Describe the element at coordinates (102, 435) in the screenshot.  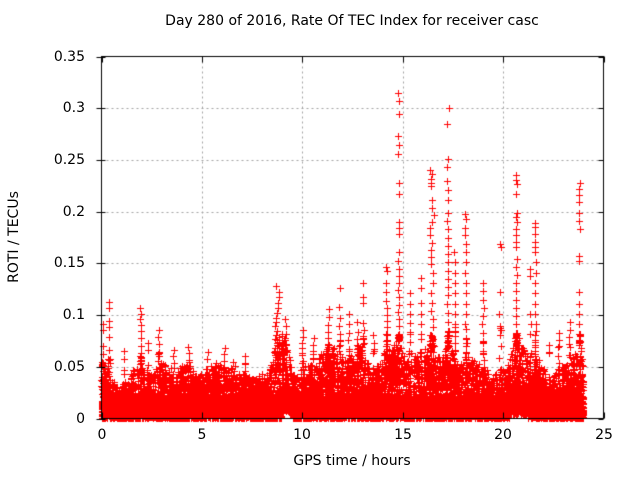
I see `x-tick-label-0: 0` at that location.